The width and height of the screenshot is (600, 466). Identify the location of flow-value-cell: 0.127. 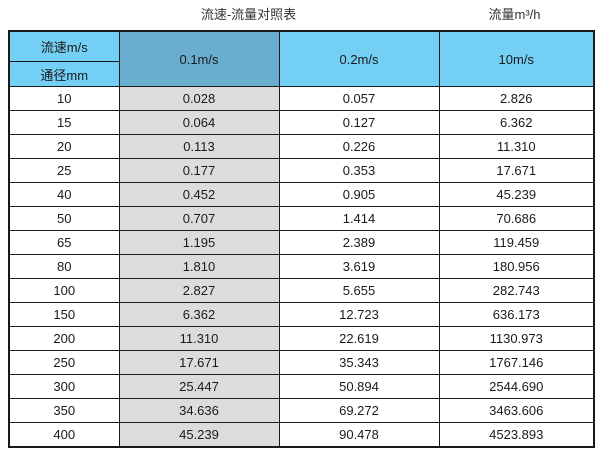
(359, 122).